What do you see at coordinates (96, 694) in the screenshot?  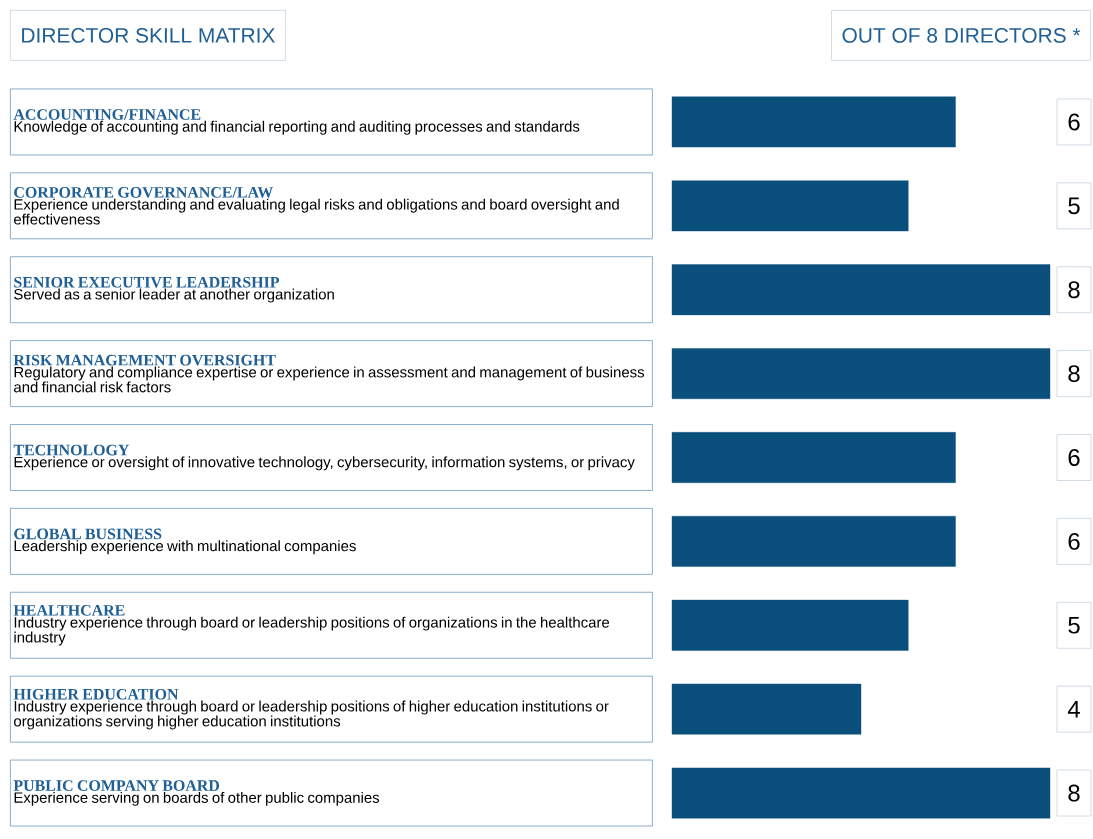 I see `y-tick-label: HIGHER EDUCATION` at bounding box center [96, 694].